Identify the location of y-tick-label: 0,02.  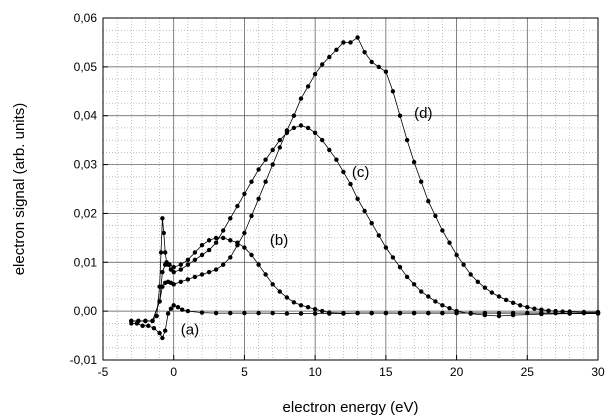
(86, 213).